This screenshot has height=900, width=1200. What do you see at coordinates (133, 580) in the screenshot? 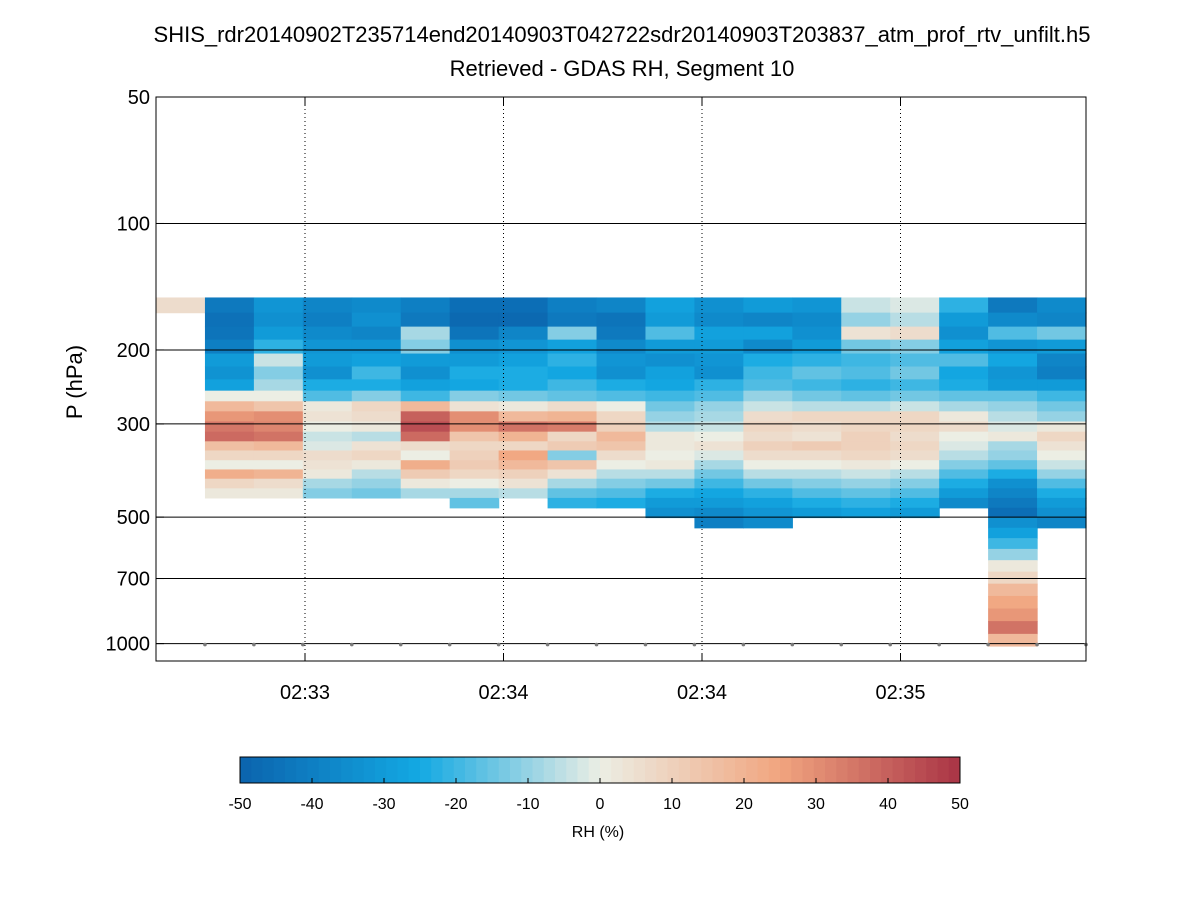
I see `y-tick-label: 700` at bounding box center [133, 580].